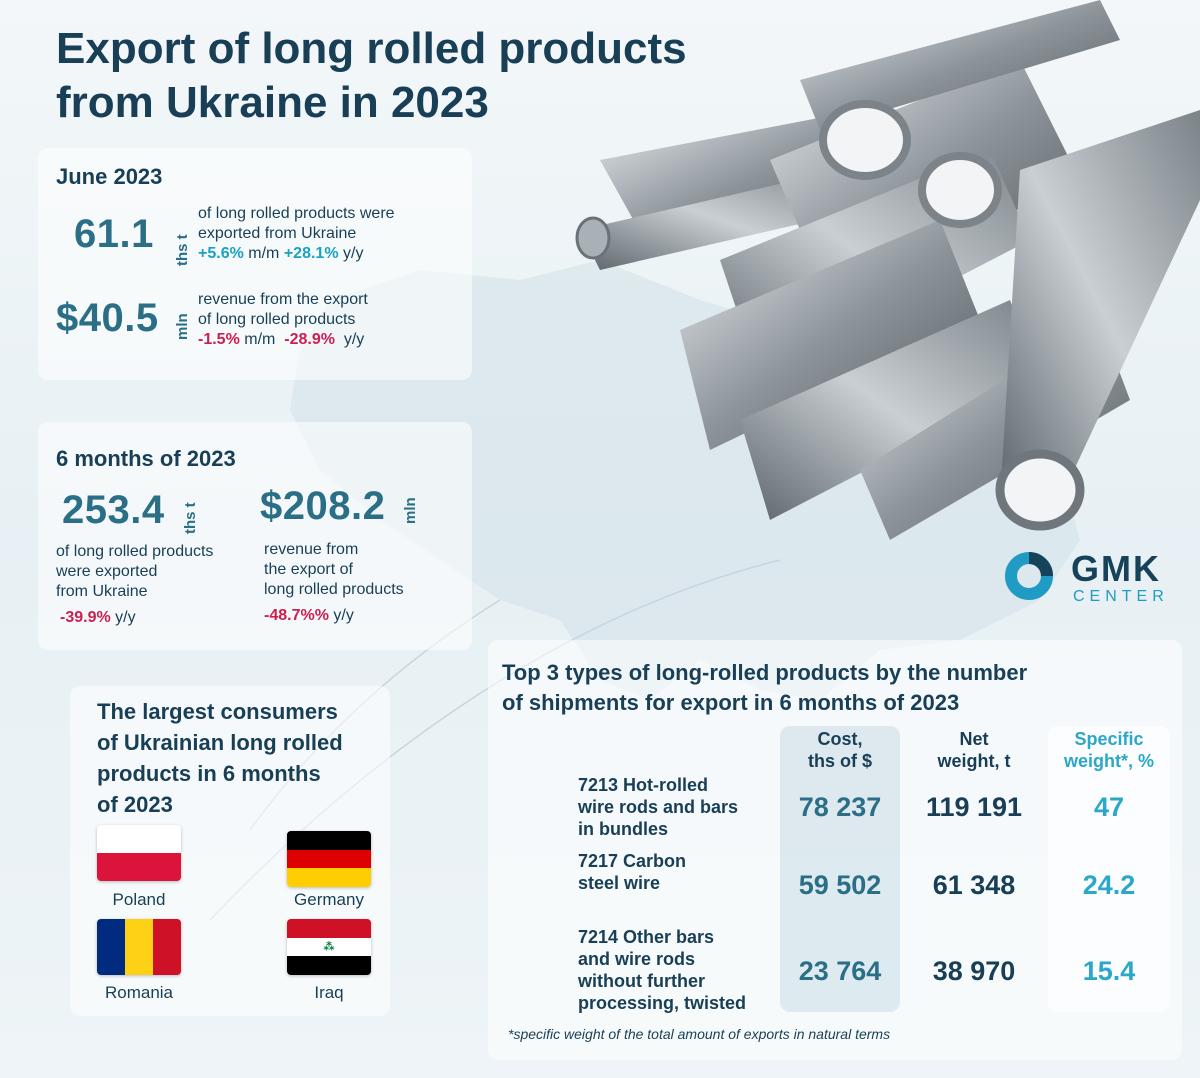 The height and width of the screenshot is (1078, 1200). Describe the element at coordinates (182, 250) in the screenshot. I see `june-volume-unit: ths t` at that location.